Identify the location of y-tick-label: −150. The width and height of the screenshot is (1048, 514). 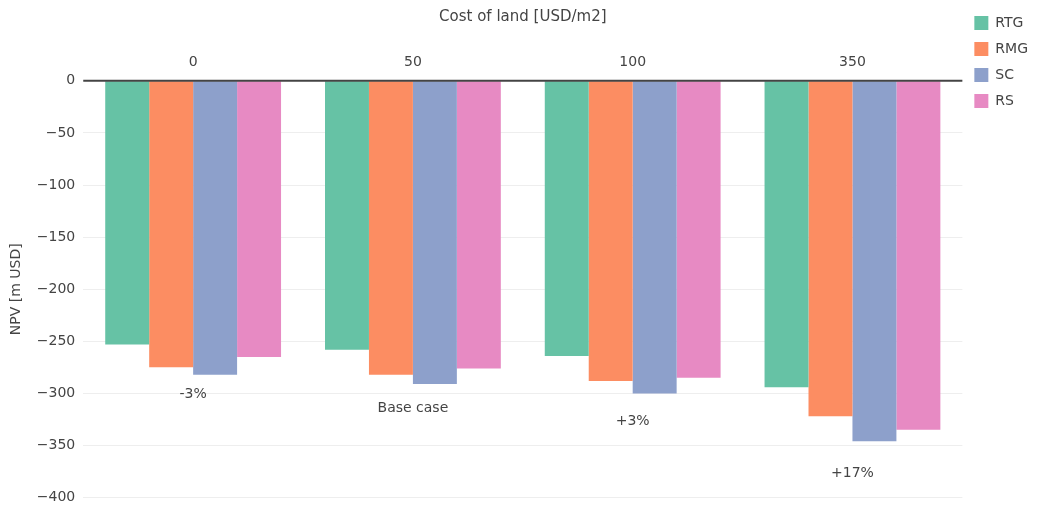
(56, 235).